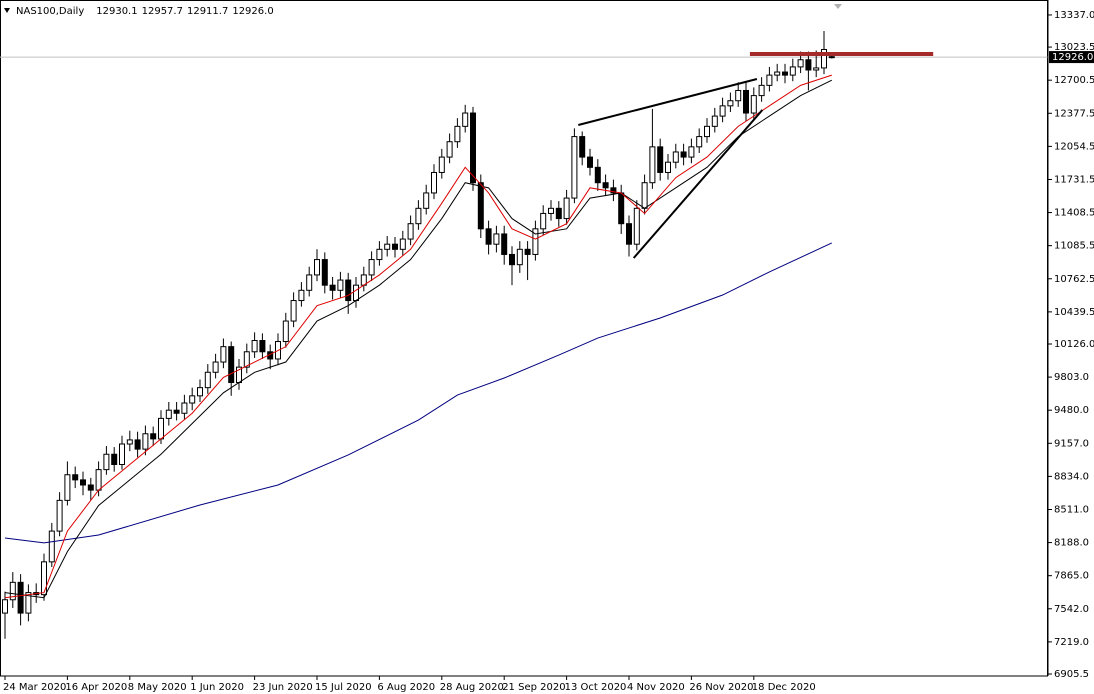  Describe the element at coordinates (1072, 57) in the screenshot. I see `price-label: 12926.0` at that location.